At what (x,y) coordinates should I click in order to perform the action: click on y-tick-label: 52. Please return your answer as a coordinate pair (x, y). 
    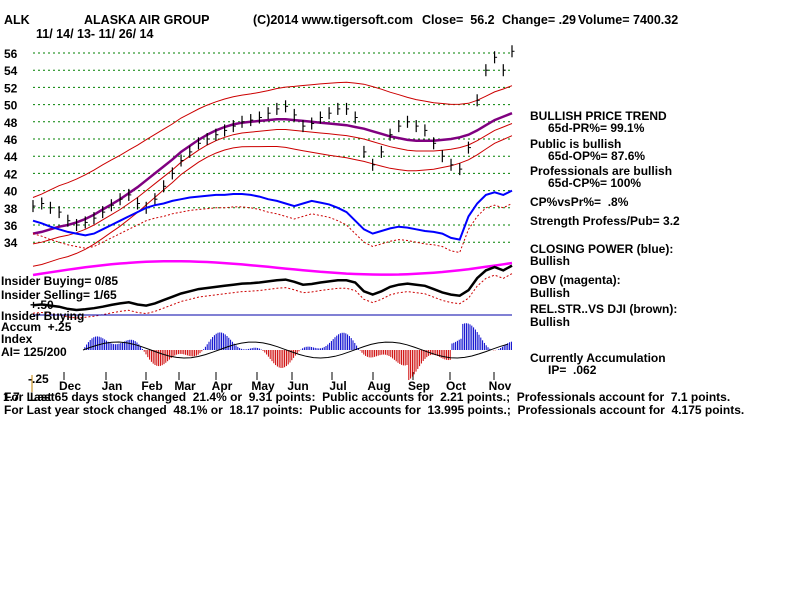
    Looking at the image, I should click on (11, 88).